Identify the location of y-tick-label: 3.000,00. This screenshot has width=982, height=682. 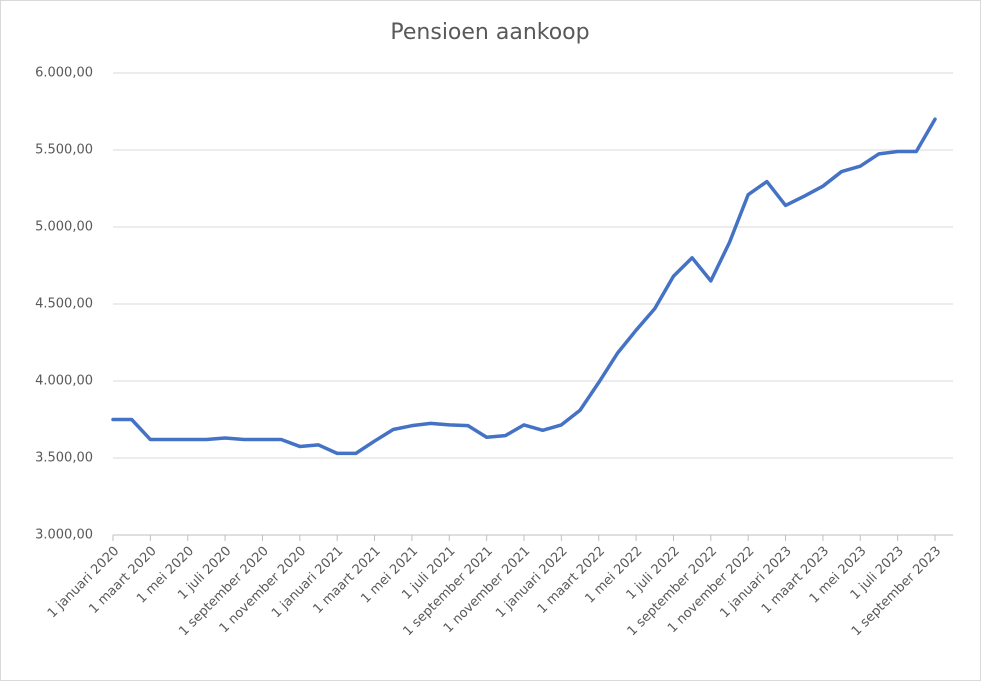
(64, 535).